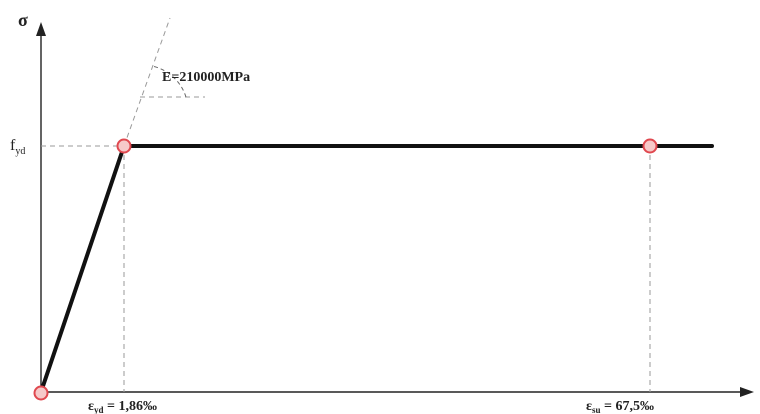 This screenshot has height=414, width=760. What do you see at coordinates (169, 81) in the screenshot?
I see `modulus-angle-arc` at bounding box center [169, 81].